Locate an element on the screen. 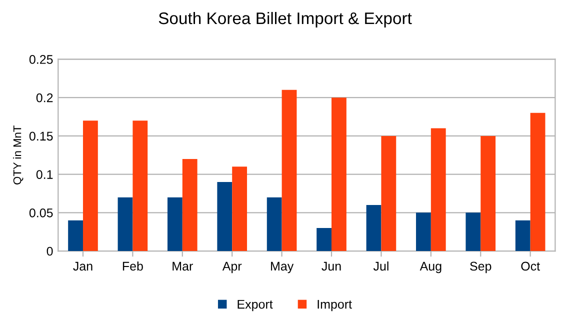 Image resolution: width=570 pixels, height=329 pixels. x-tick-label: Apr is located at coordinates (232, 268).